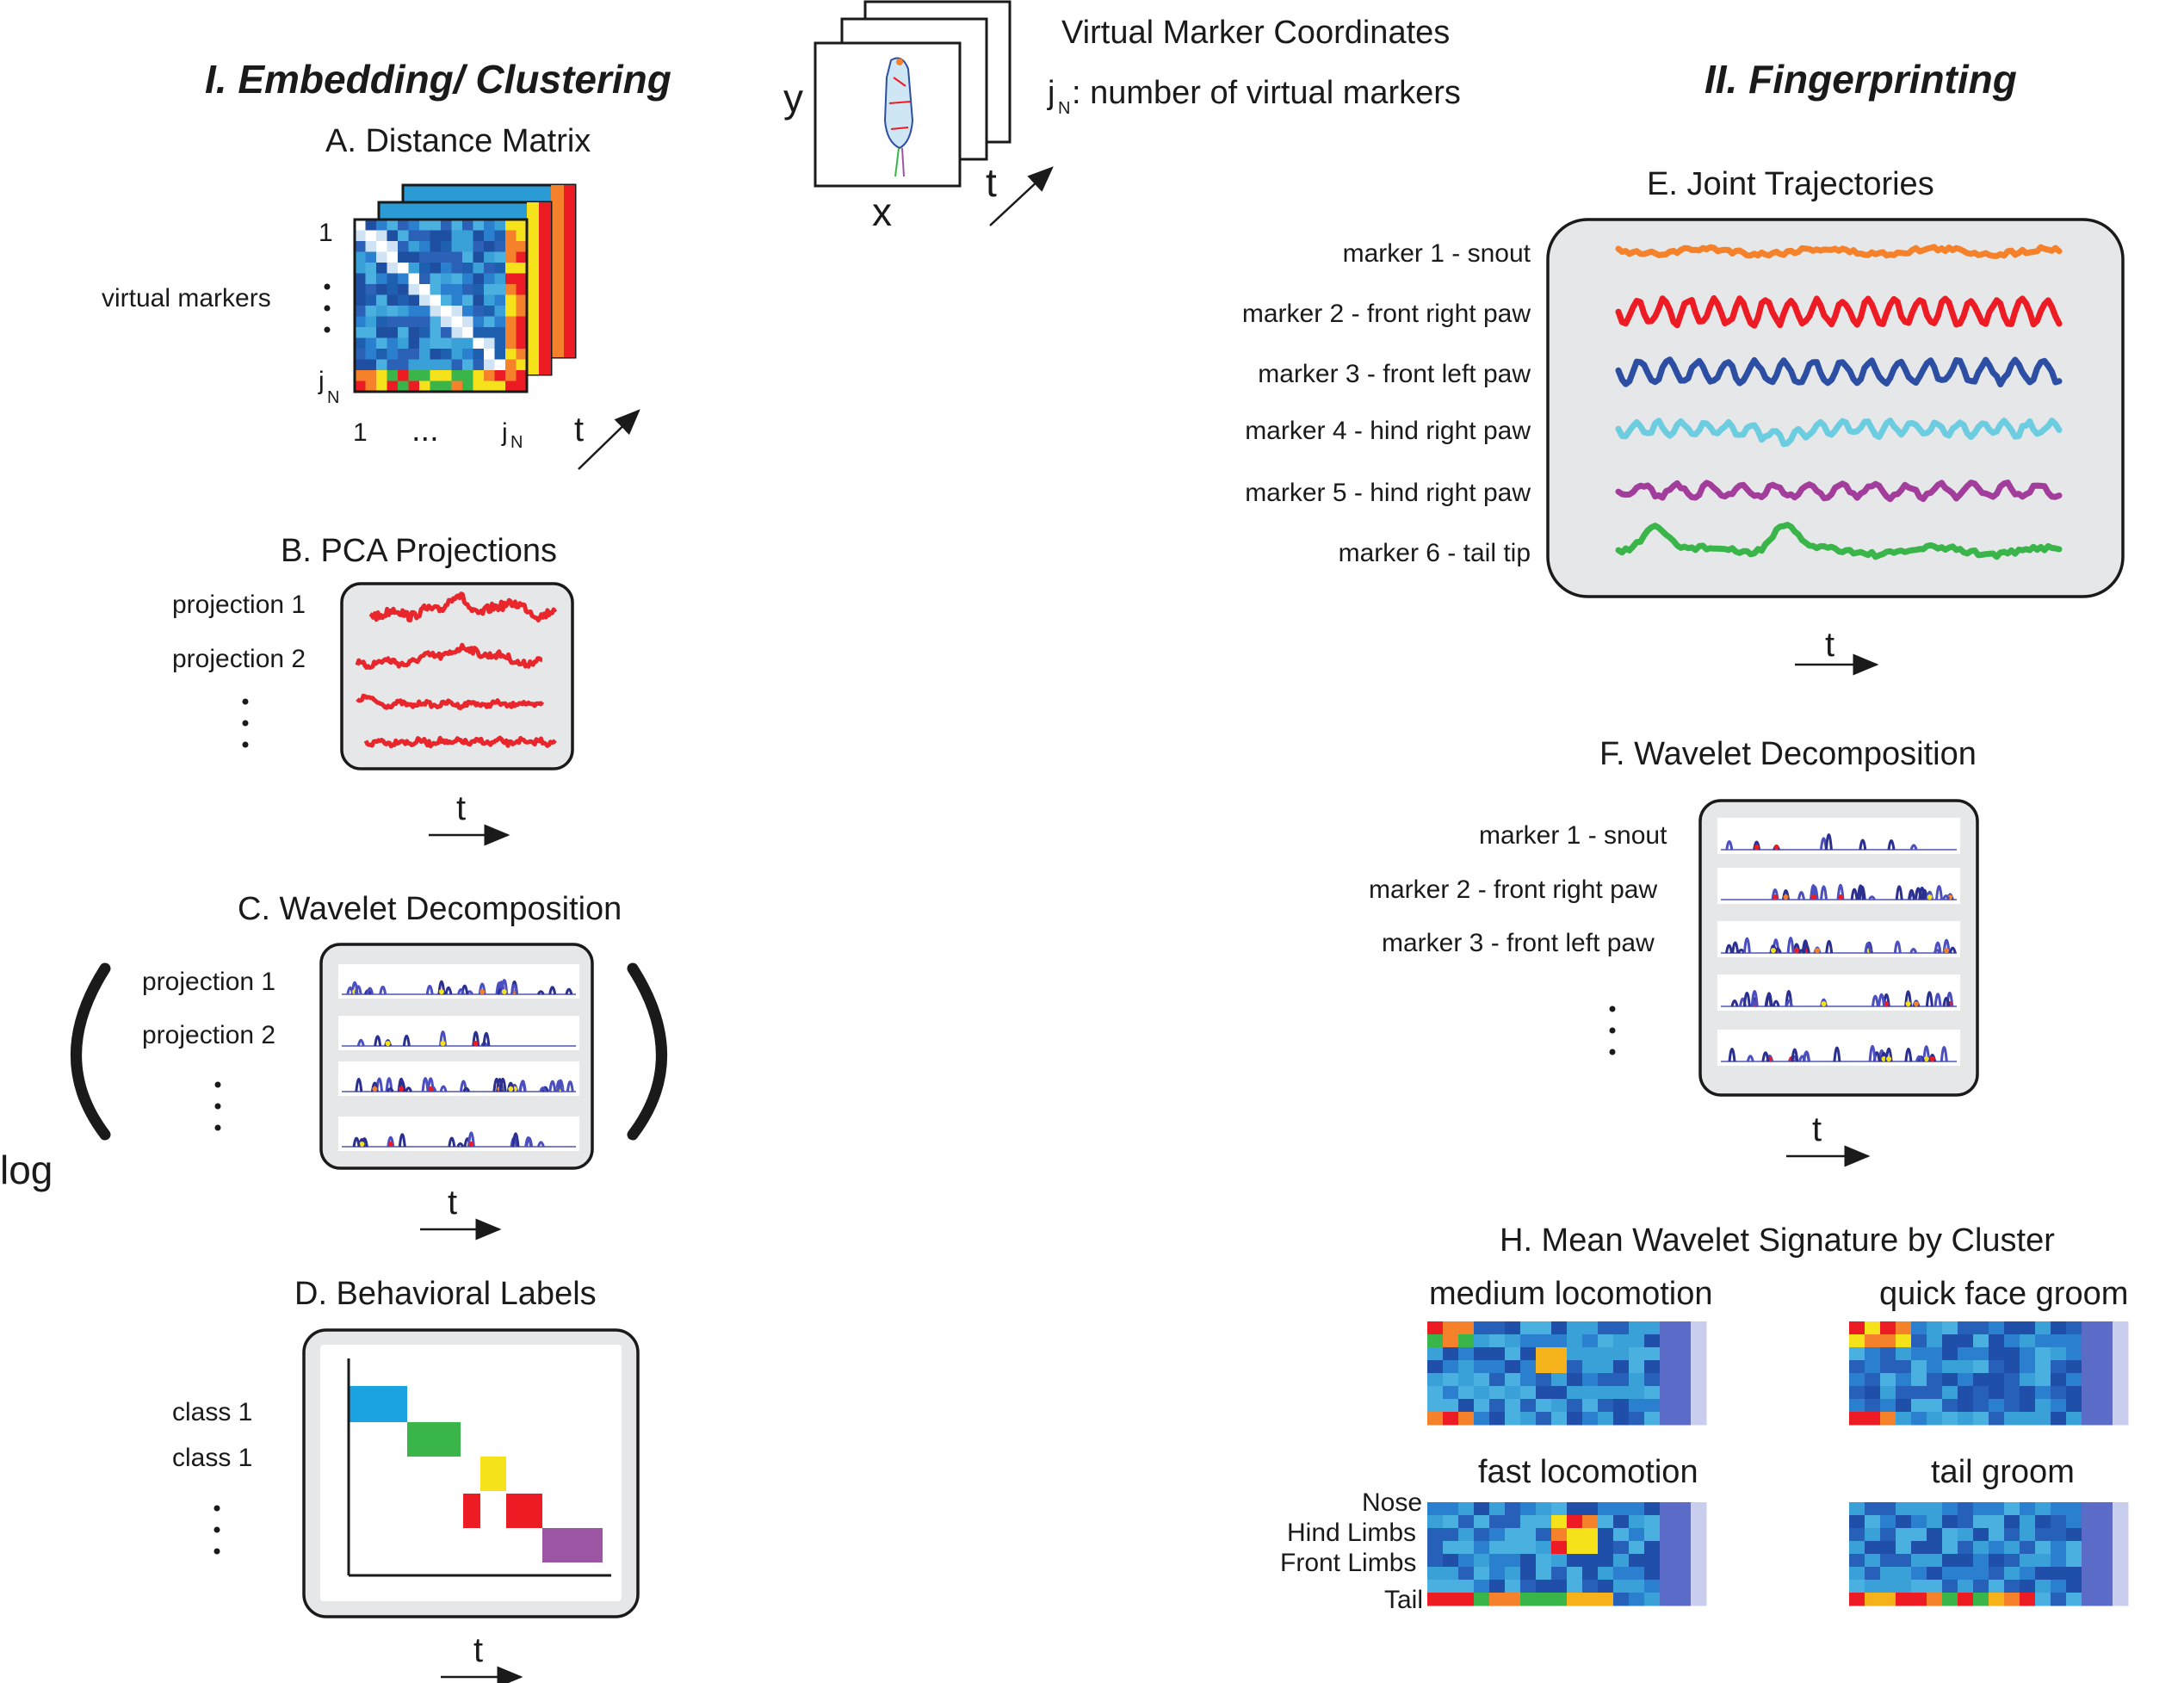 This screenshot has width=2184, height=1683. I want to click on panelA-row-first: 1, so click(326, 233).